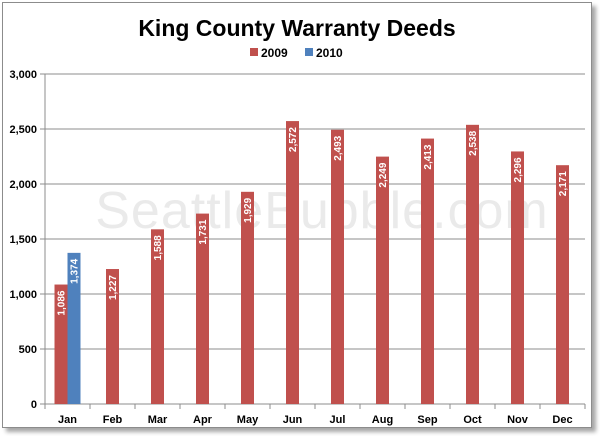  Describe the element at coordinates (292, 262) in the screenshot. I see `bar-2009-jun` at that location.